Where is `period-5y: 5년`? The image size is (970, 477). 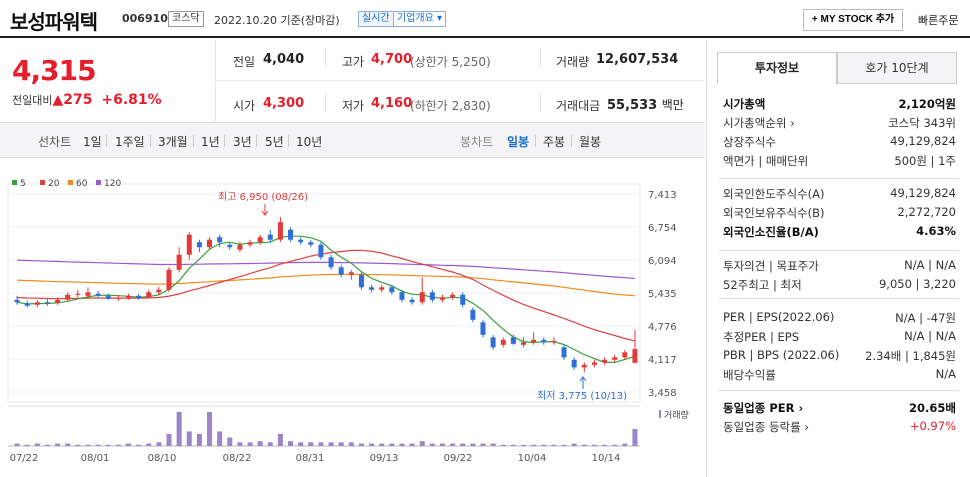
period-5y: 5년 is located at coordinates (274, 142).